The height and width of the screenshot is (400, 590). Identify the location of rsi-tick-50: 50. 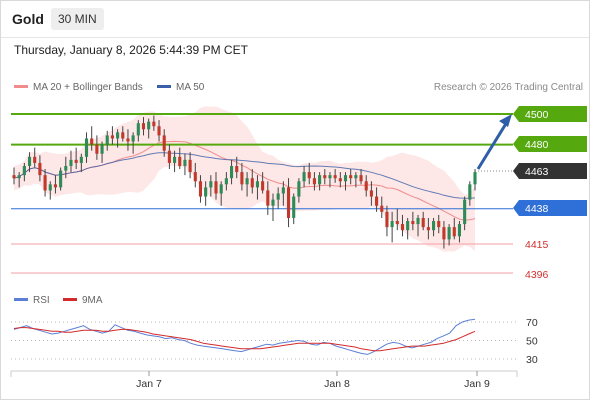
(532, 342).